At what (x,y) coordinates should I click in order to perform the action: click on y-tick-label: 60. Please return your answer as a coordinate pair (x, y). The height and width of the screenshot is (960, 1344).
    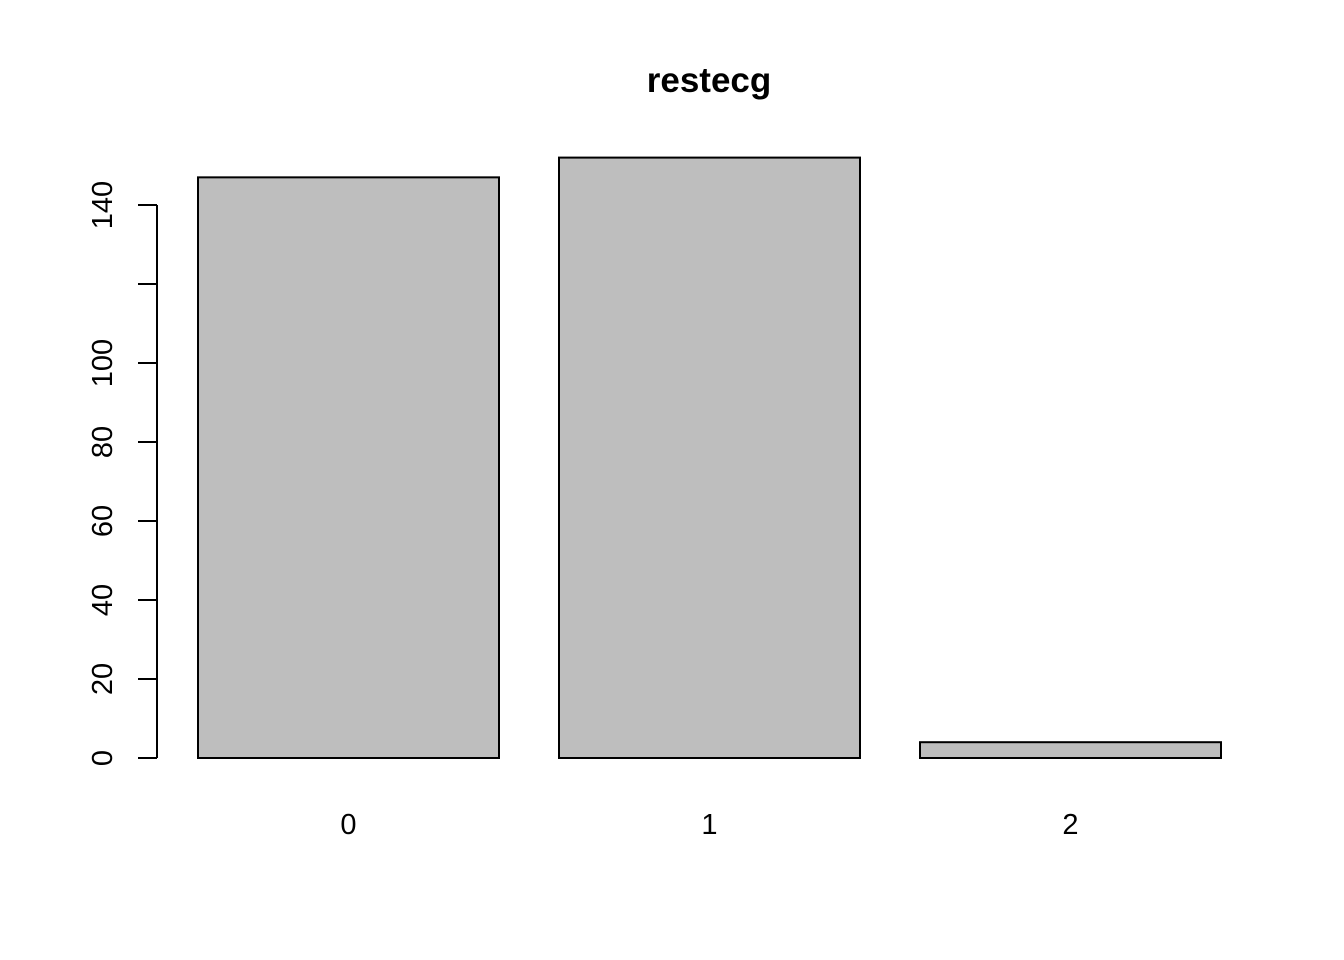
    Looking at the image, I should click on (103, 521).